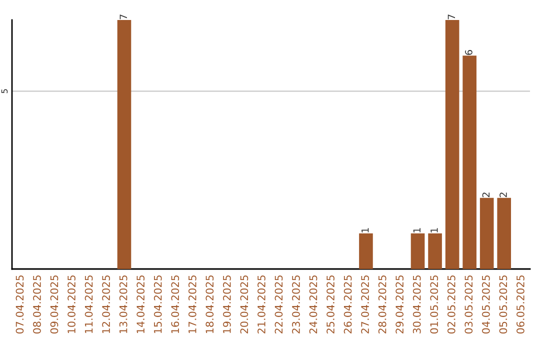 The height and width of the screenshot is (340, 540). What do you see at coordinates (468, 52) in the screenshot?
I see `data-label: 6` at bounding box center [468, 52].